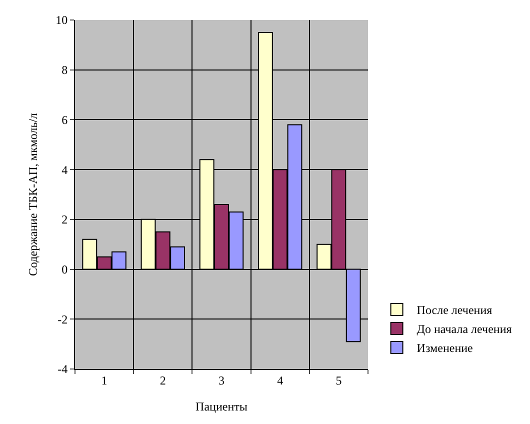  I want to click on x-tick-label: 3, so click(221, 380).